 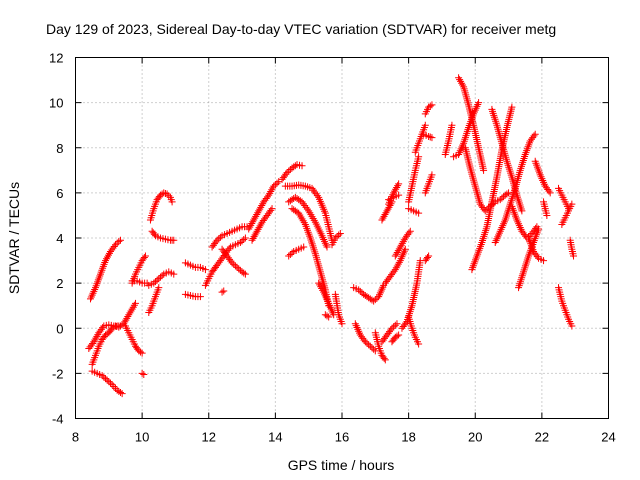 I want to click on series-arc32, so click(x=365, y=337).